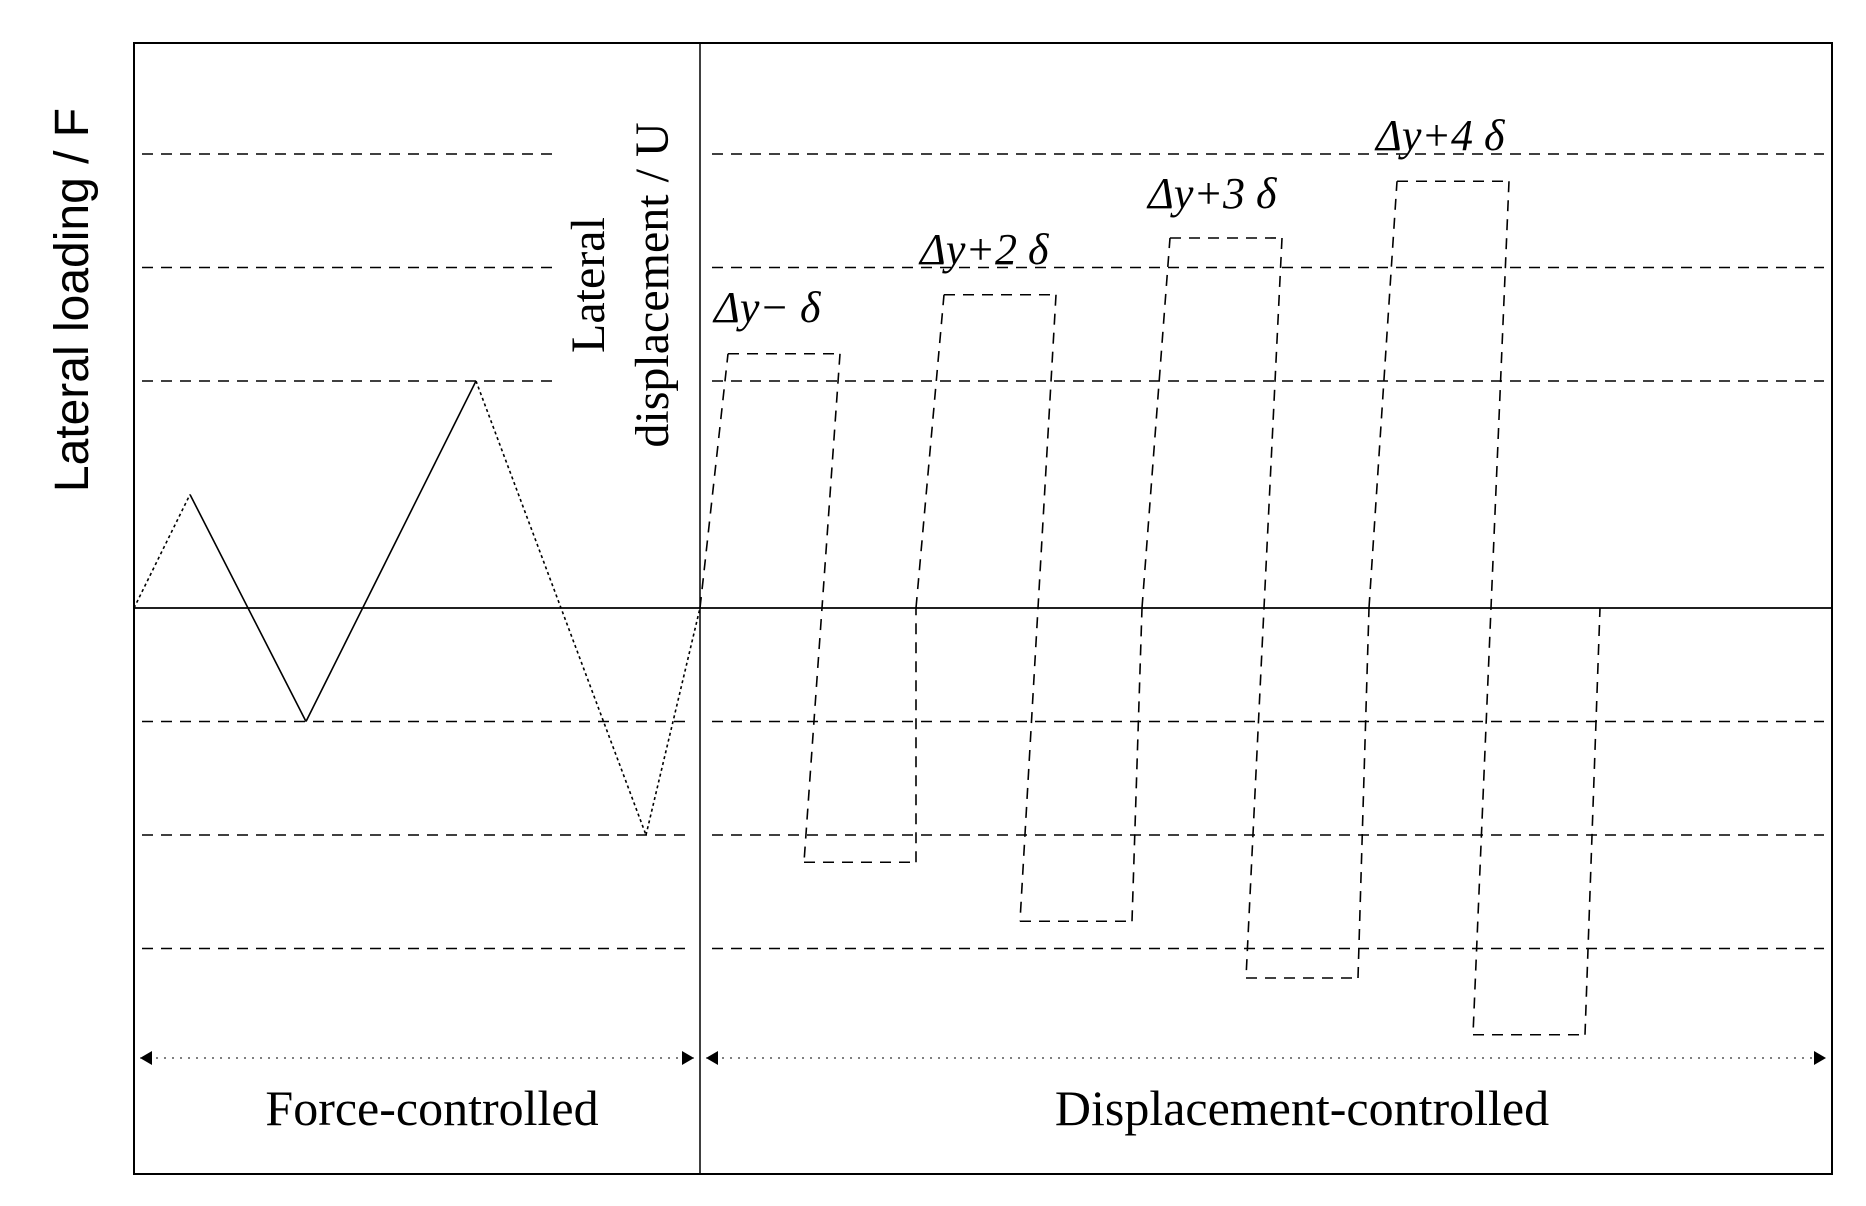 This screenshot has height=1206, width=1866. What do you see at coordinates (625, 263) in the screenshot?
I see `displacement-label-backing` at bounding box center [625, 263].